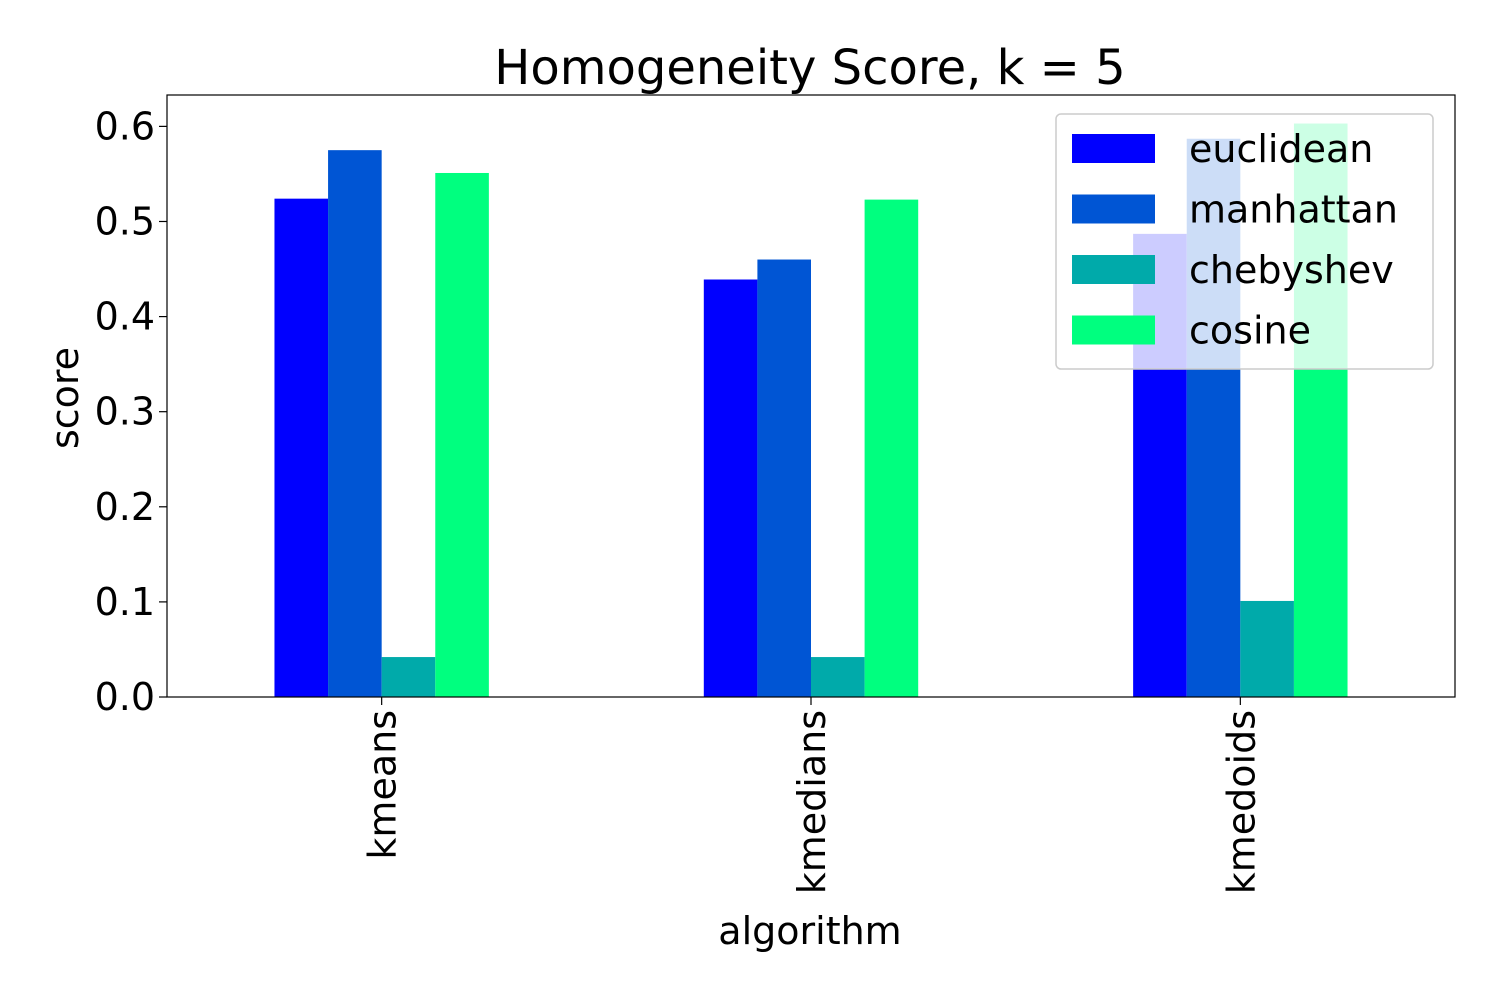 This screenshot has width=1500, height=1000. What do you see at coordinates (383, 785) in the screenshot?
I see `x-tick-label-kmeans: kmeans` at bounding box center [383, 785].